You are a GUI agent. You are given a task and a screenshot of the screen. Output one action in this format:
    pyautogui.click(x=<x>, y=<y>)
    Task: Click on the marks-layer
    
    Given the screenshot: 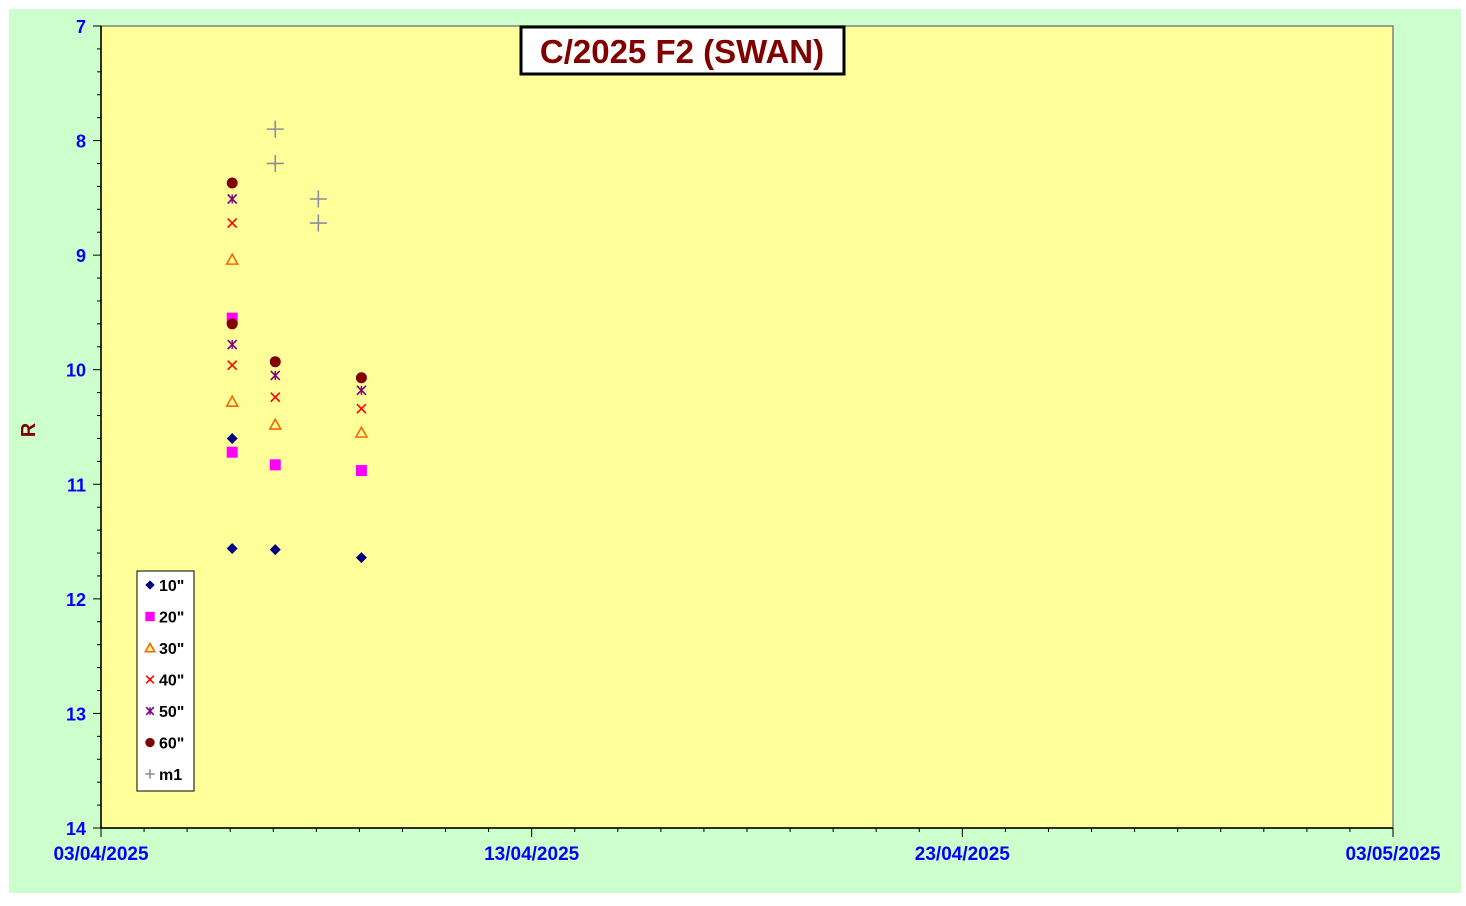 What is the action you would take?
    pyautogui.click(x=297, y=342)
    